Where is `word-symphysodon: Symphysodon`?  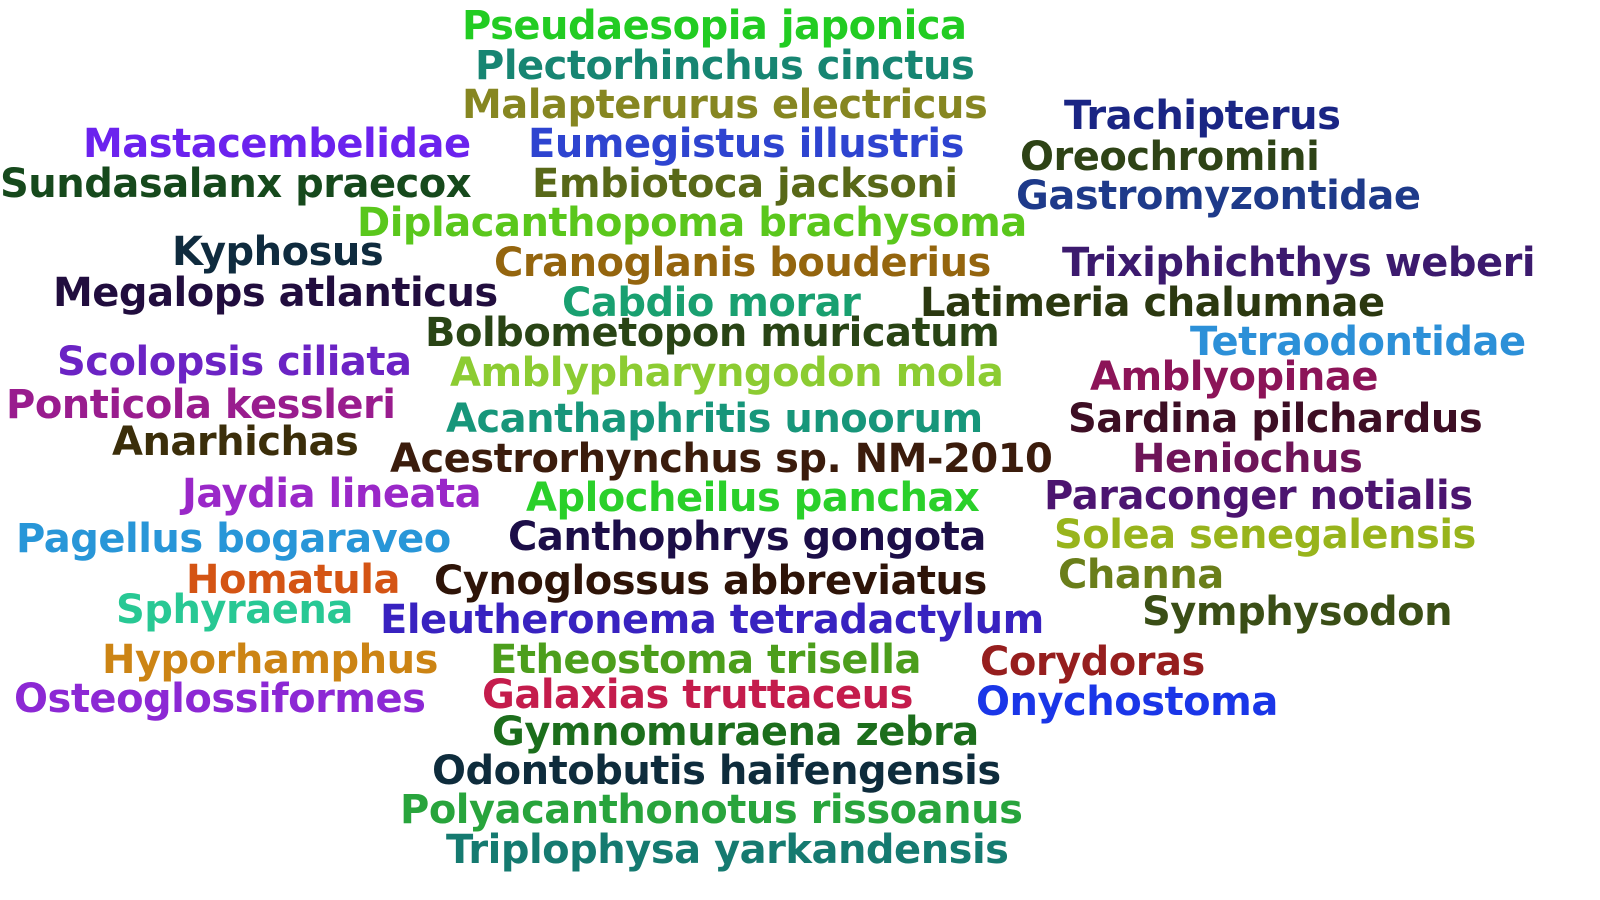 word-symphysodon: Symphysodon is located at coordinates (1297, 612).